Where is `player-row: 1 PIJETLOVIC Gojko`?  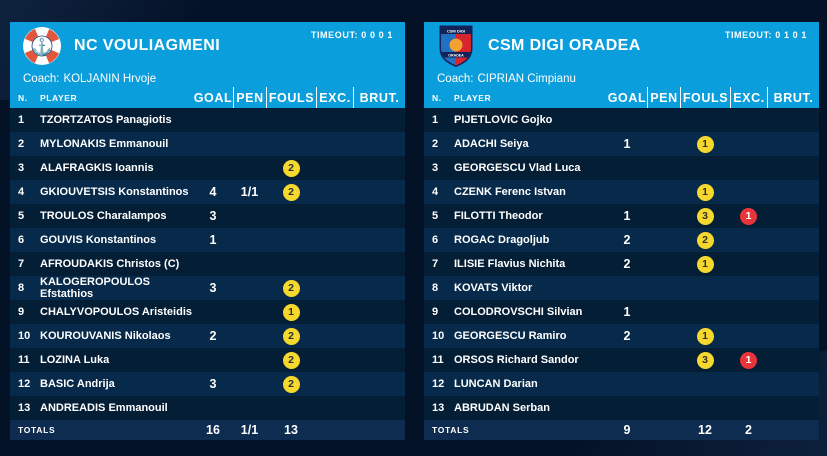
player-row: 1 PIJETLOVIC Gojko is located at coordinates (621, 120).